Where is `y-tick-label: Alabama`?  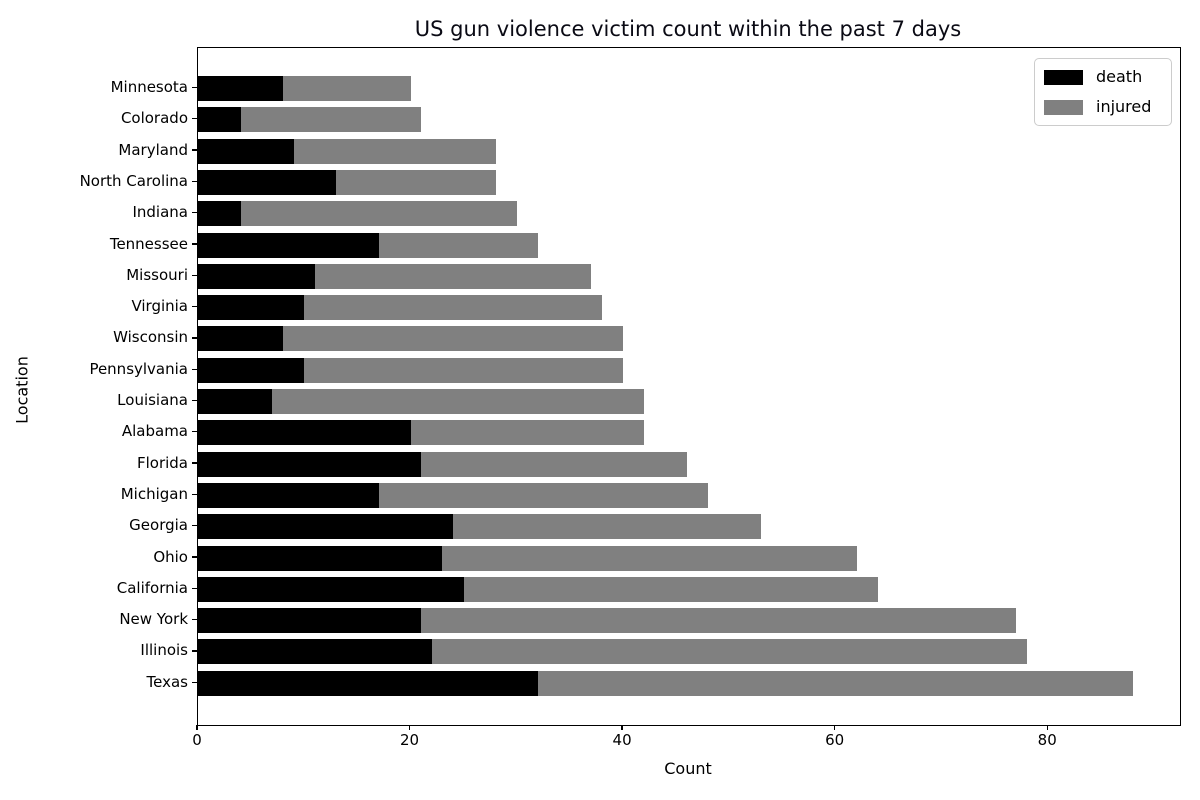
y-tick-label: Alabama is located at coordinates (154, 431).